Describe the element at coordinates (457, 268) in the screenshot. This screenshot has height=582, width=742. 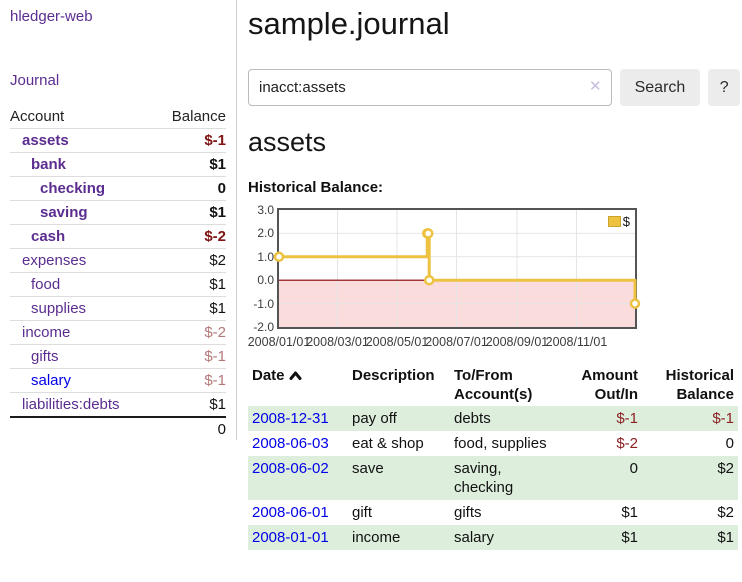
I see `chart-canvas` at that location.